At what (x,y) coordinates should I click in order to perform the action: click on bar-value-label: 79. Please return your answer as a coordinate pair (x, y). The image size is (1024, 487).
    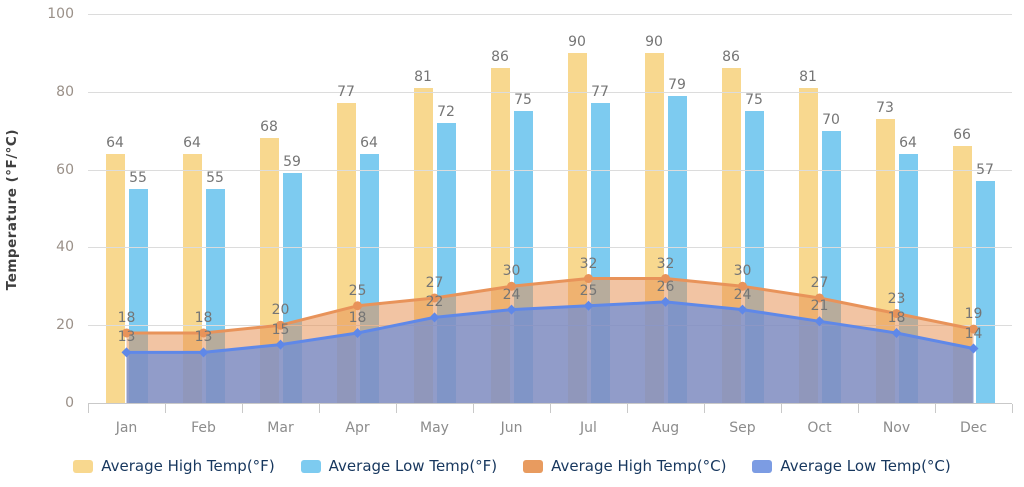
    Looking at the image, I should click on (677, 84).